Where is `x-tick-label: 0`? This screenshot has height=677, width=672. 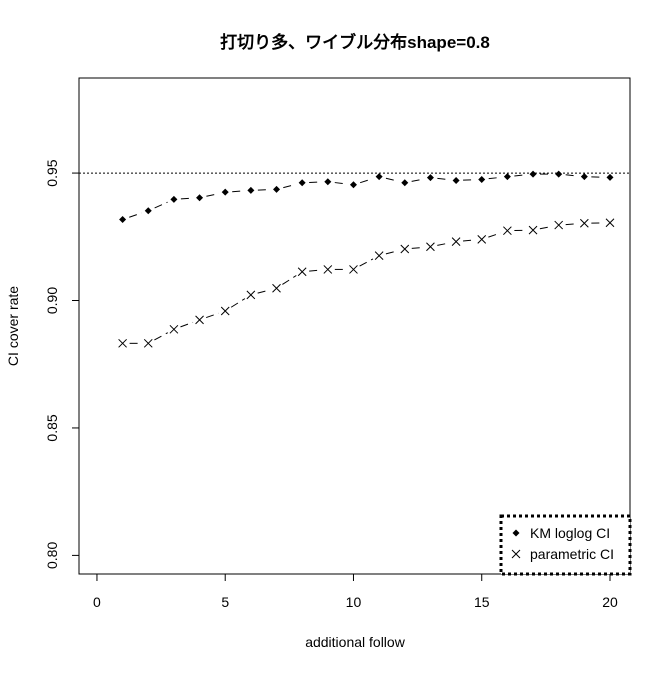 x-tick-label: 0 is located at coordinates (97, 602).